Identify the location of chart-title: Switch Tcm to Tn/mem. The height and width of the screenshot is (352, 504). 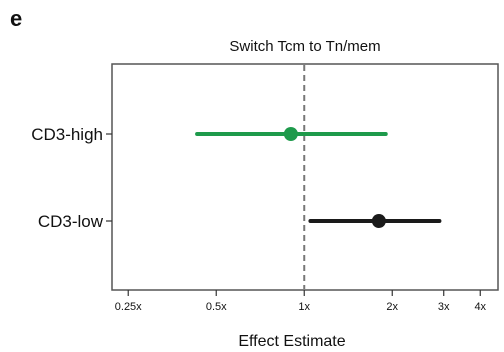
(304, 46).